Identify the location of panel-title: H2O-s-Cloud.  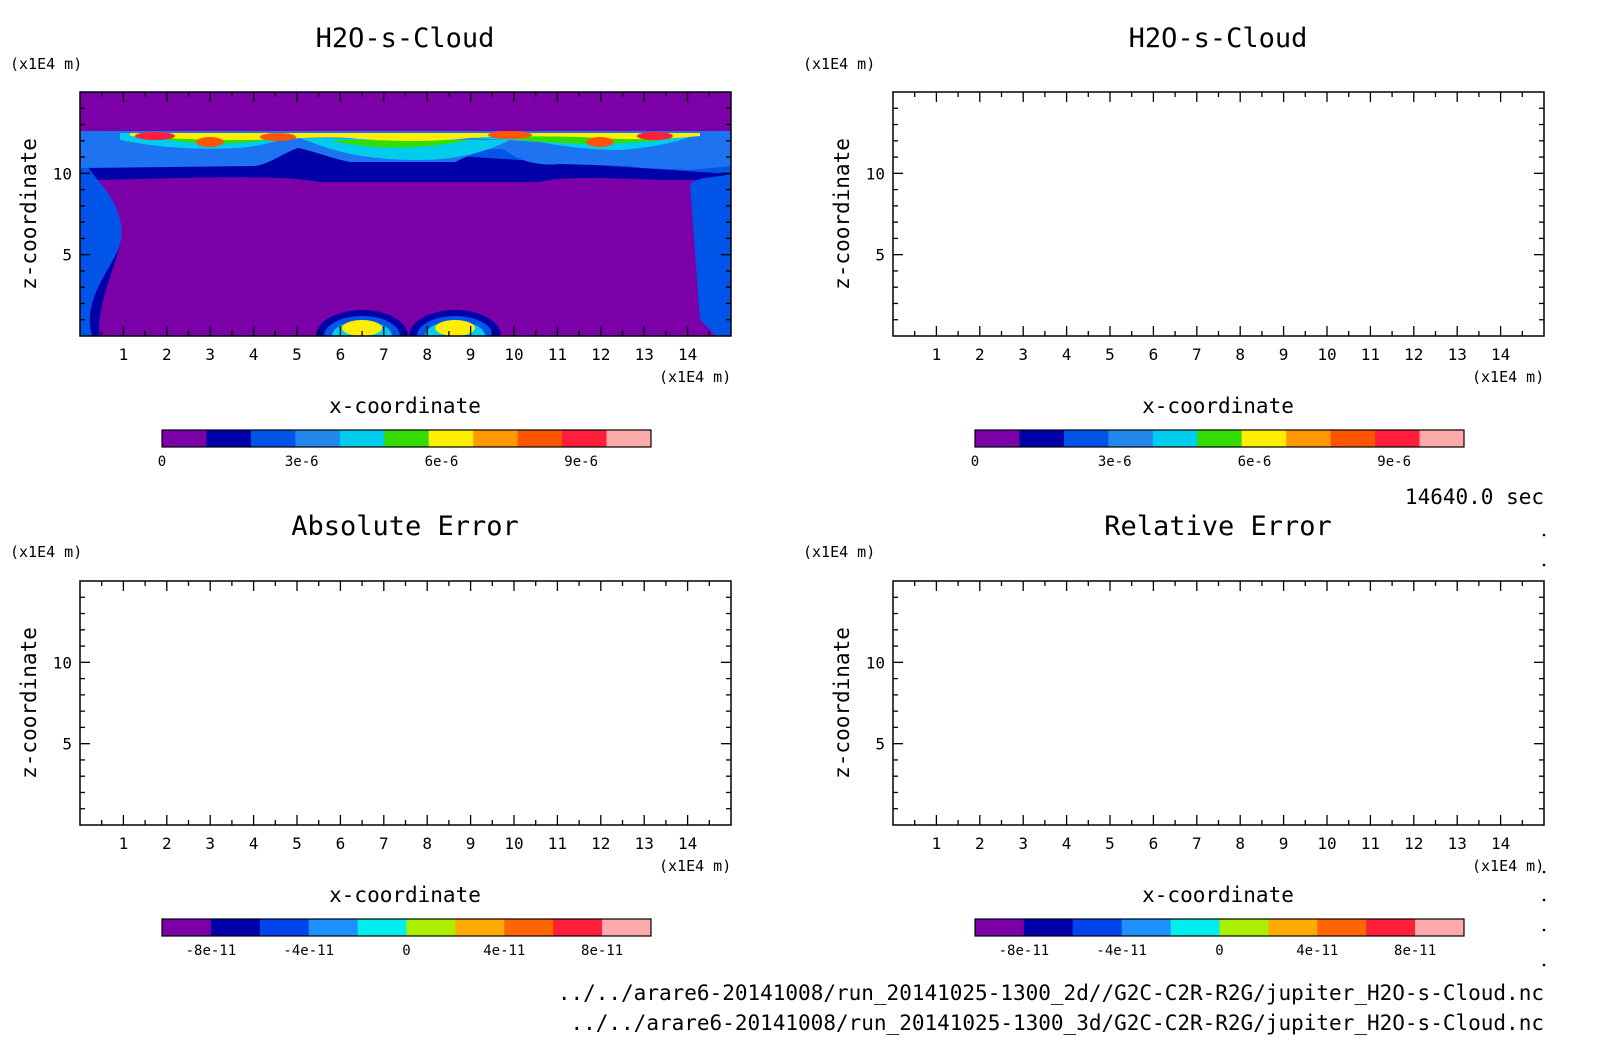
(1218, 38).